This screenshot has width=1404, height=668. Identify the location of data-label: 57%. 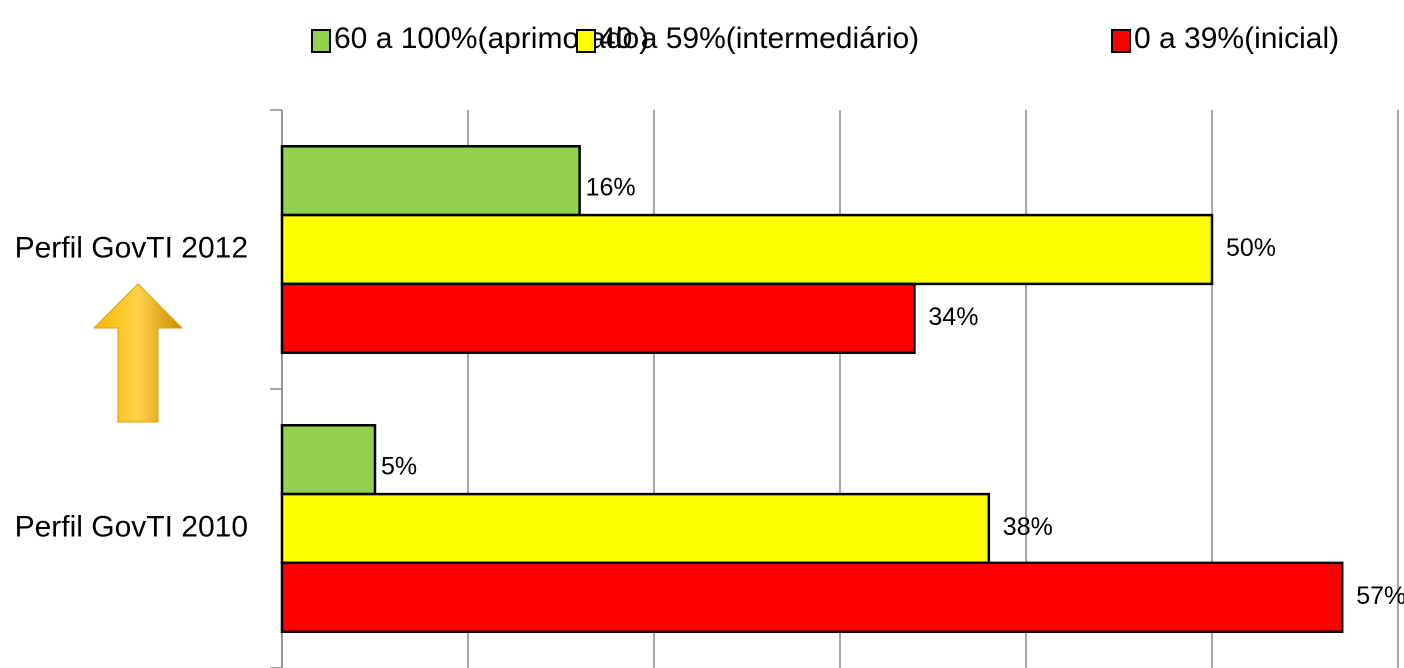
(1380, 596).